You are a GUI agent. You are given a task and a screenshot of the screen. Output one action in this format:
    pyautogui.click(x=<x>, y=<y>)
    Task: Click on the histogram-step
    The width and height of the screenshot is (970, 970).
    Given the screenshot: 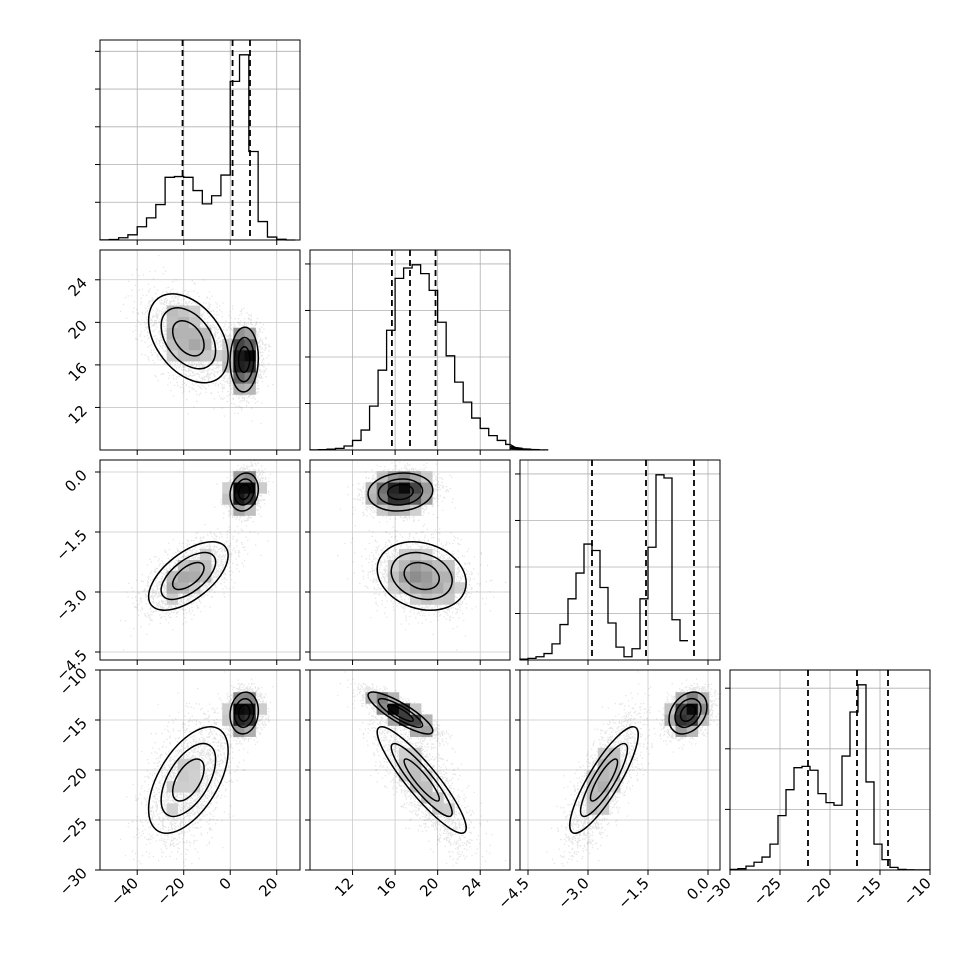 What is the action you would take?
    pyautogui.click(x=429, y=357)
    